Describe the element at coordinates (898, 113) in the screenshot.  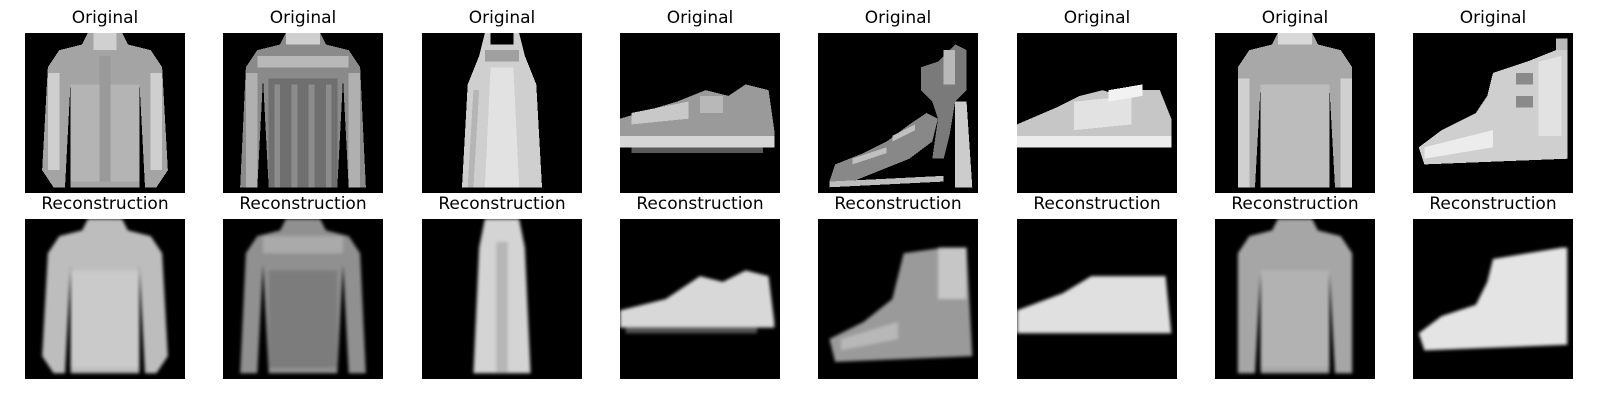
I see `original-image-sandal` at that location.